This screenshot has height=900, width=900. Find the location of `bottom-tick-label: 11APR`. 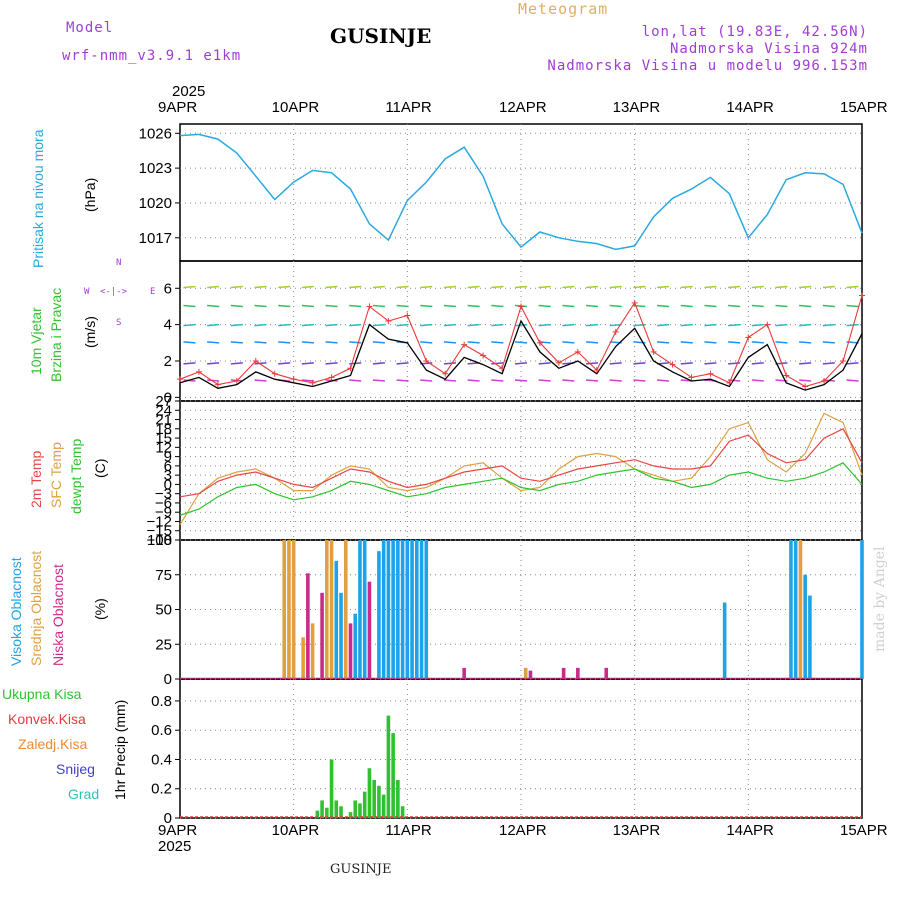

bottom-tick-label: 11APR is located at coordinates (408, 830).